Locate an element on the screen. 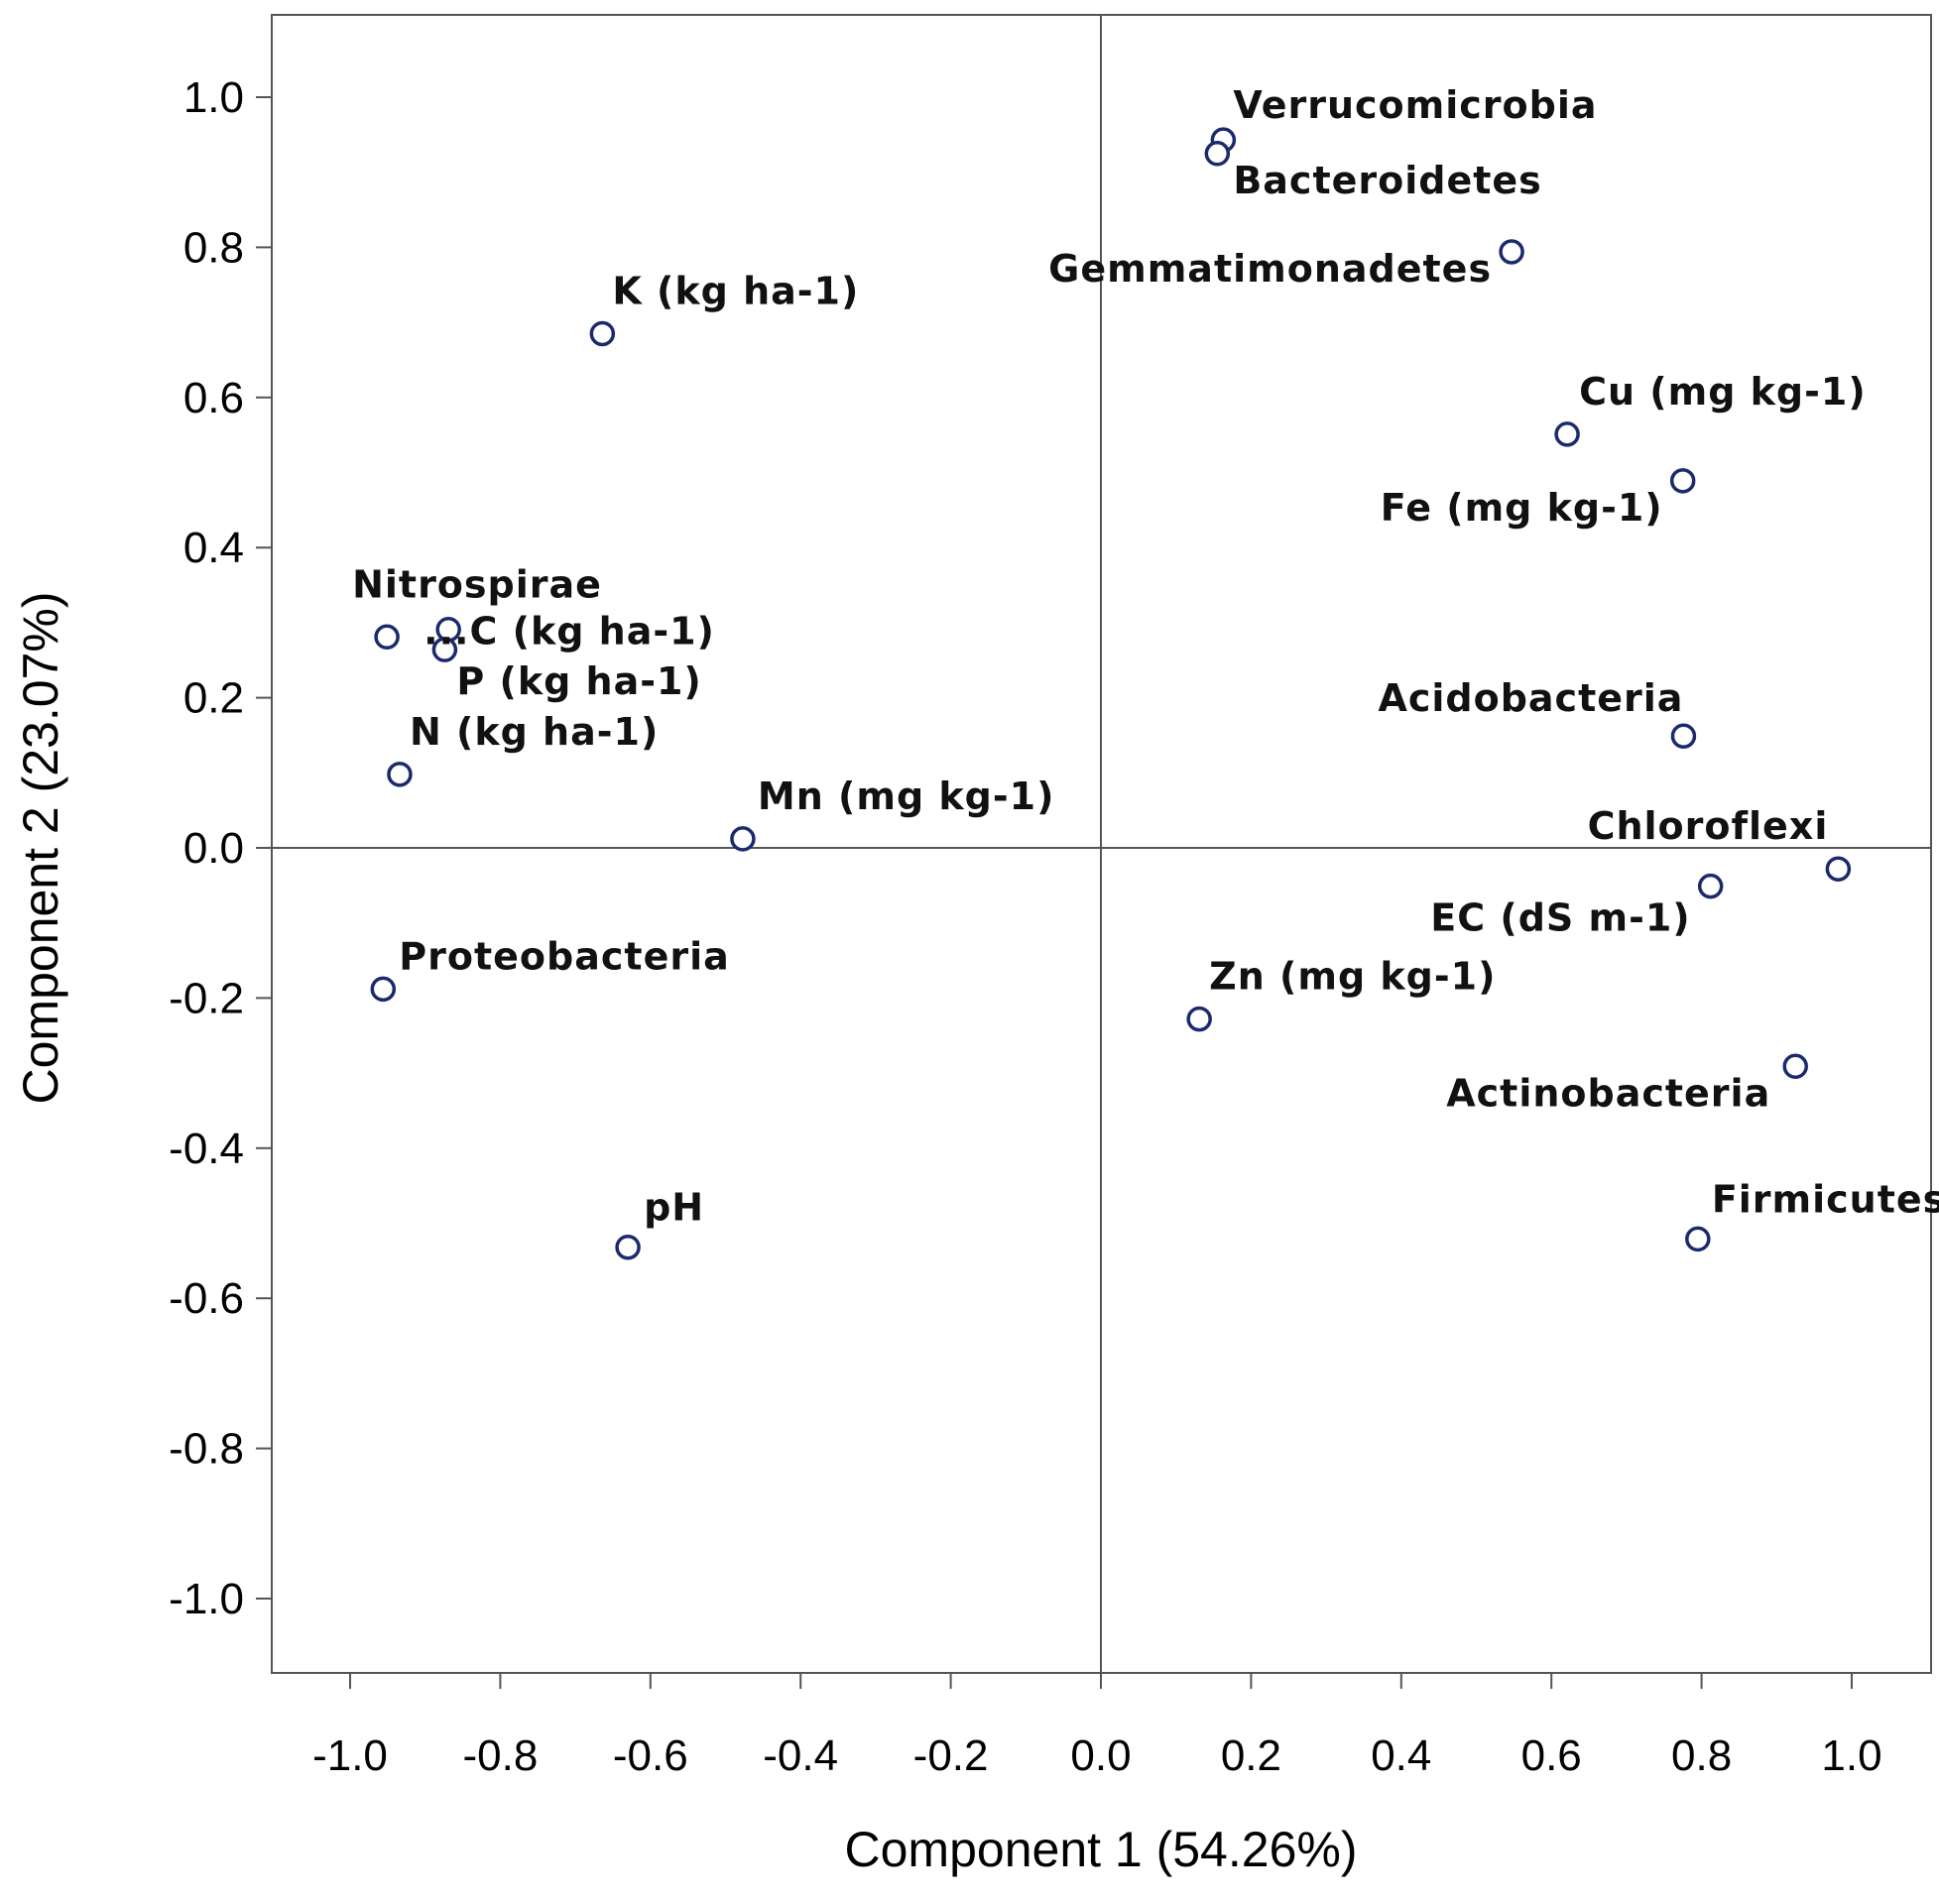 The image size is (1939, 1904). x-axis-title: Component 1 (54.26%) is located at coordinates (1101, 1849).